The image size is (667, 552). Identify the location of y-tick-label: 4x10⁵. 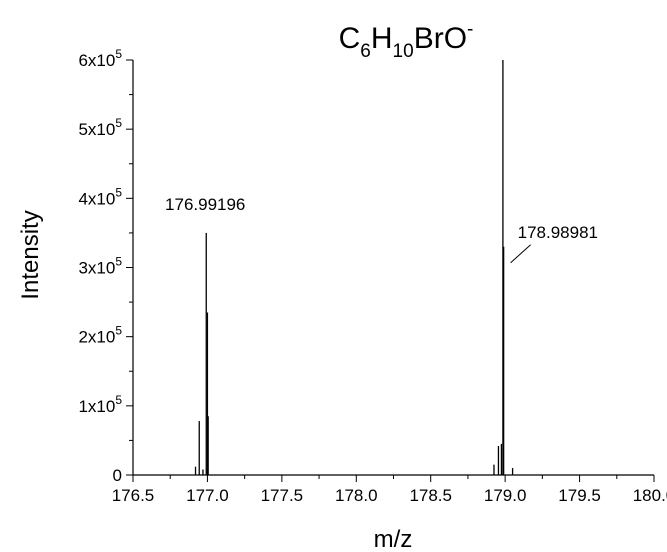
(100, 196).